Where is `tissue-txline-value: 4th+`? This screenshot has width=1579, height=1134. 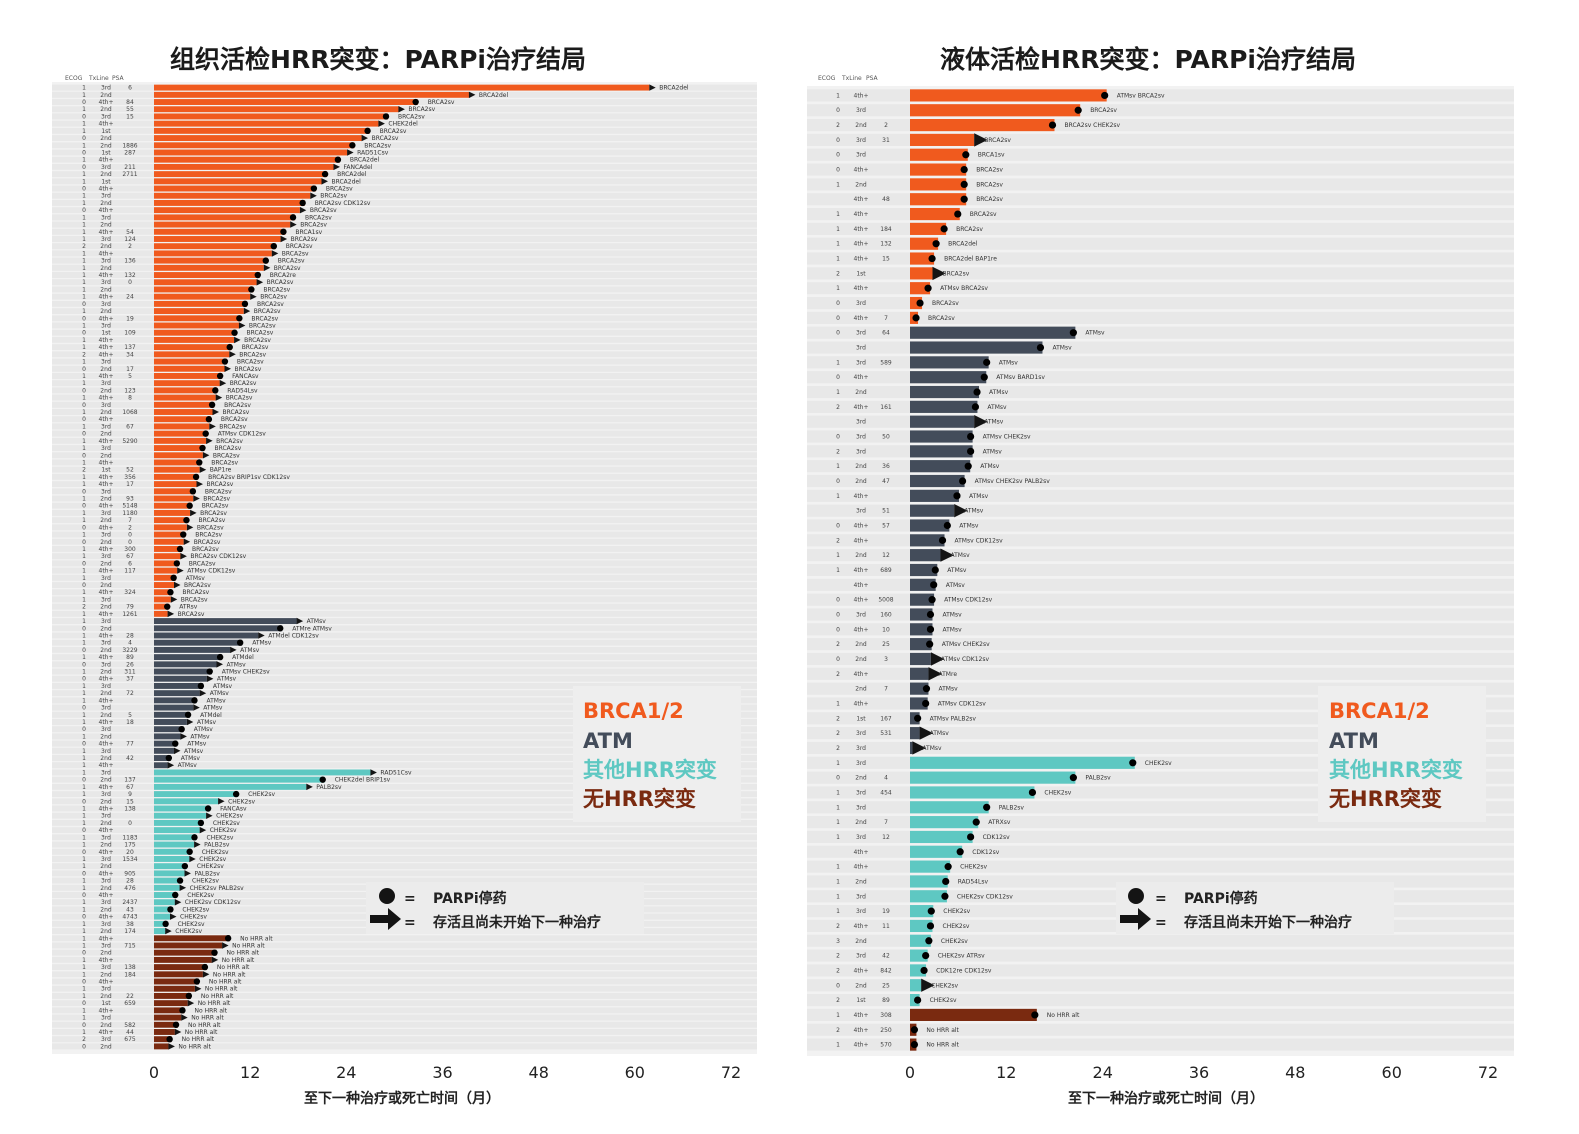
tissue-txline-value: 4th+ is located at coordinates (106, 787).